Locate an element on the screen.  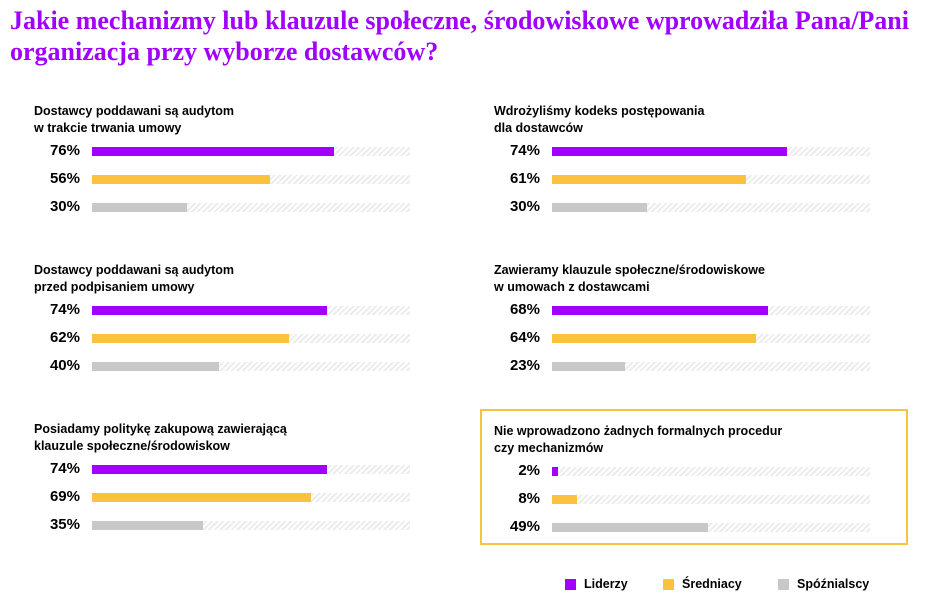
bar-row-liderzy: 68% is located at coordinates (702, 310).